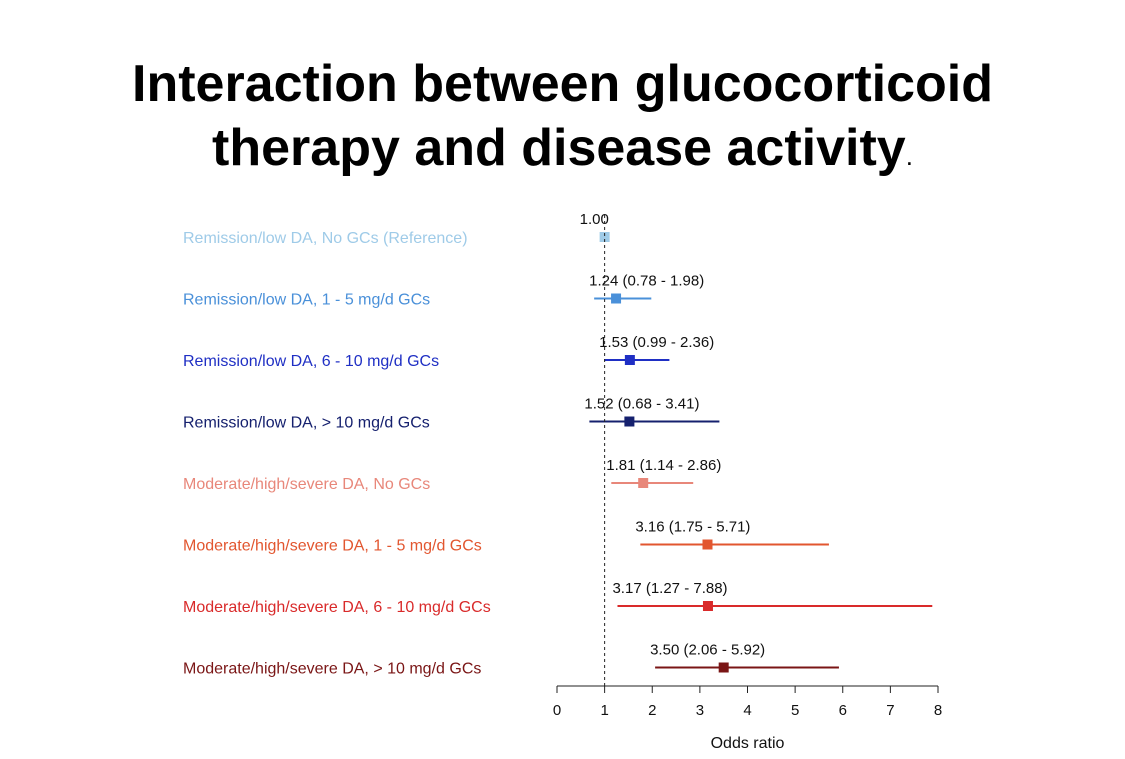 This screenshot has width=1125, height=759. Describe the element at coordinates (332, 669) in the screenshot. I see `row-label: Moderate/high/severe DA, > 10 mg/d GCs` at that location.